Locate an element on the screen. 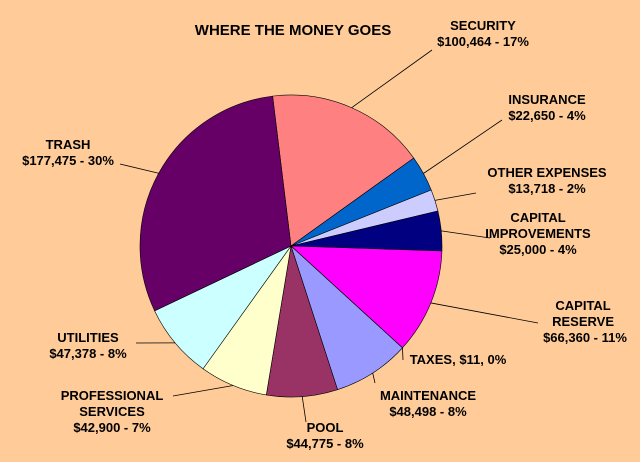 The image size is (640, 462). slice-label: MAINTENANCE $48,498 - 8% is located at coordinates (428, 404).